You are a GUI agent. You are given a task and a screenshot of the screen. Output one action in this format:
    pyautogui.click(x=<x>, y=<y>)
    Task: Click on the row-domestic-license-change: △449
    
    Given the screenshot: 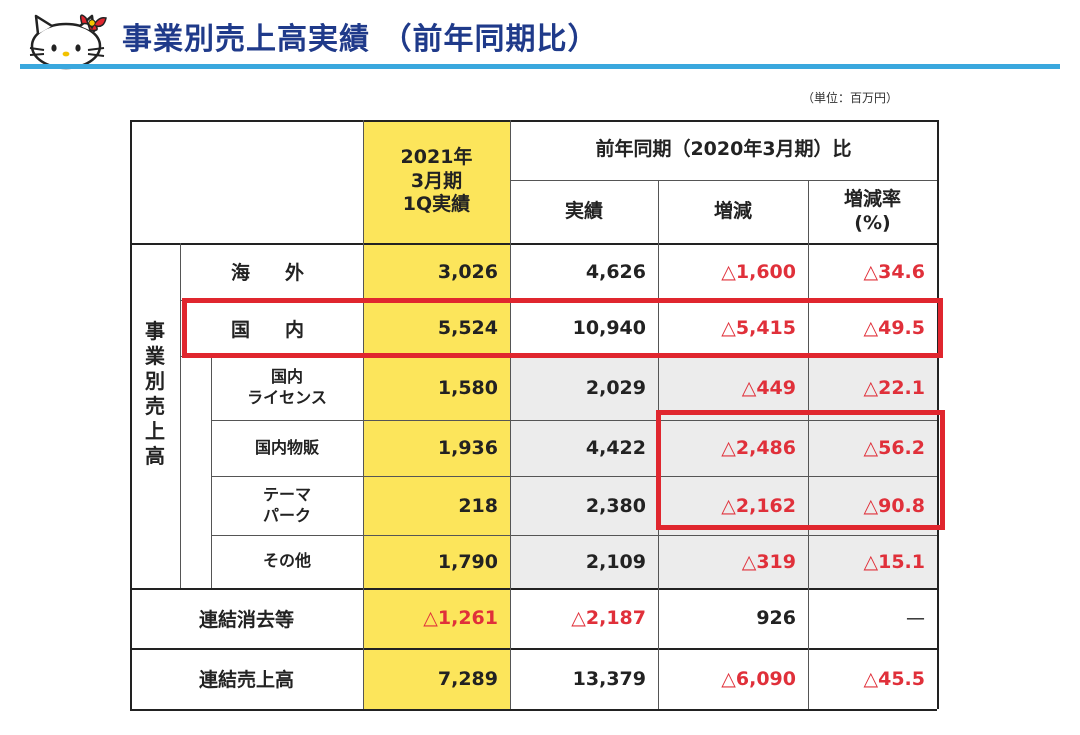 What is the action you would take?
    pyautogui.click(x=768, y=388)
    